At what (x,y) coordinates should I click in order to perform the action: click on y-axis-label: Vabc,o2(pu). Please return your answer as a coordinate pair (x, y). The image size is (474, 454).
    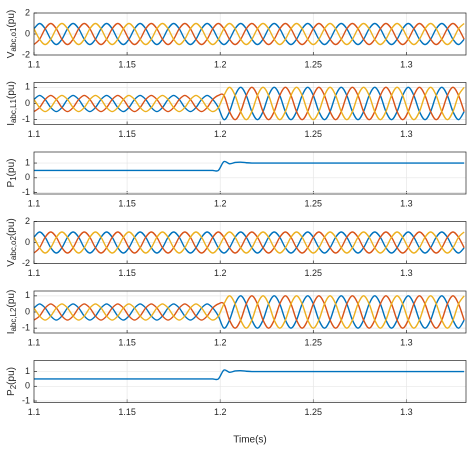
    Looking at the image, I should click on (12, 242).